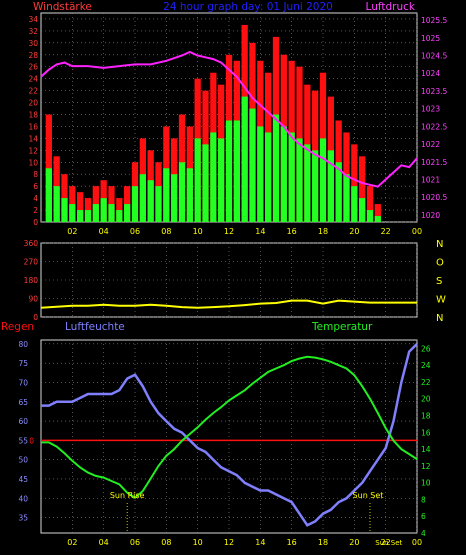 This screenshot has height=555, width=466. What do you see at coordinates (33, 103) in the screenshot?
I see `y-left-tick-label: 20` at bounding box center [33, 103].